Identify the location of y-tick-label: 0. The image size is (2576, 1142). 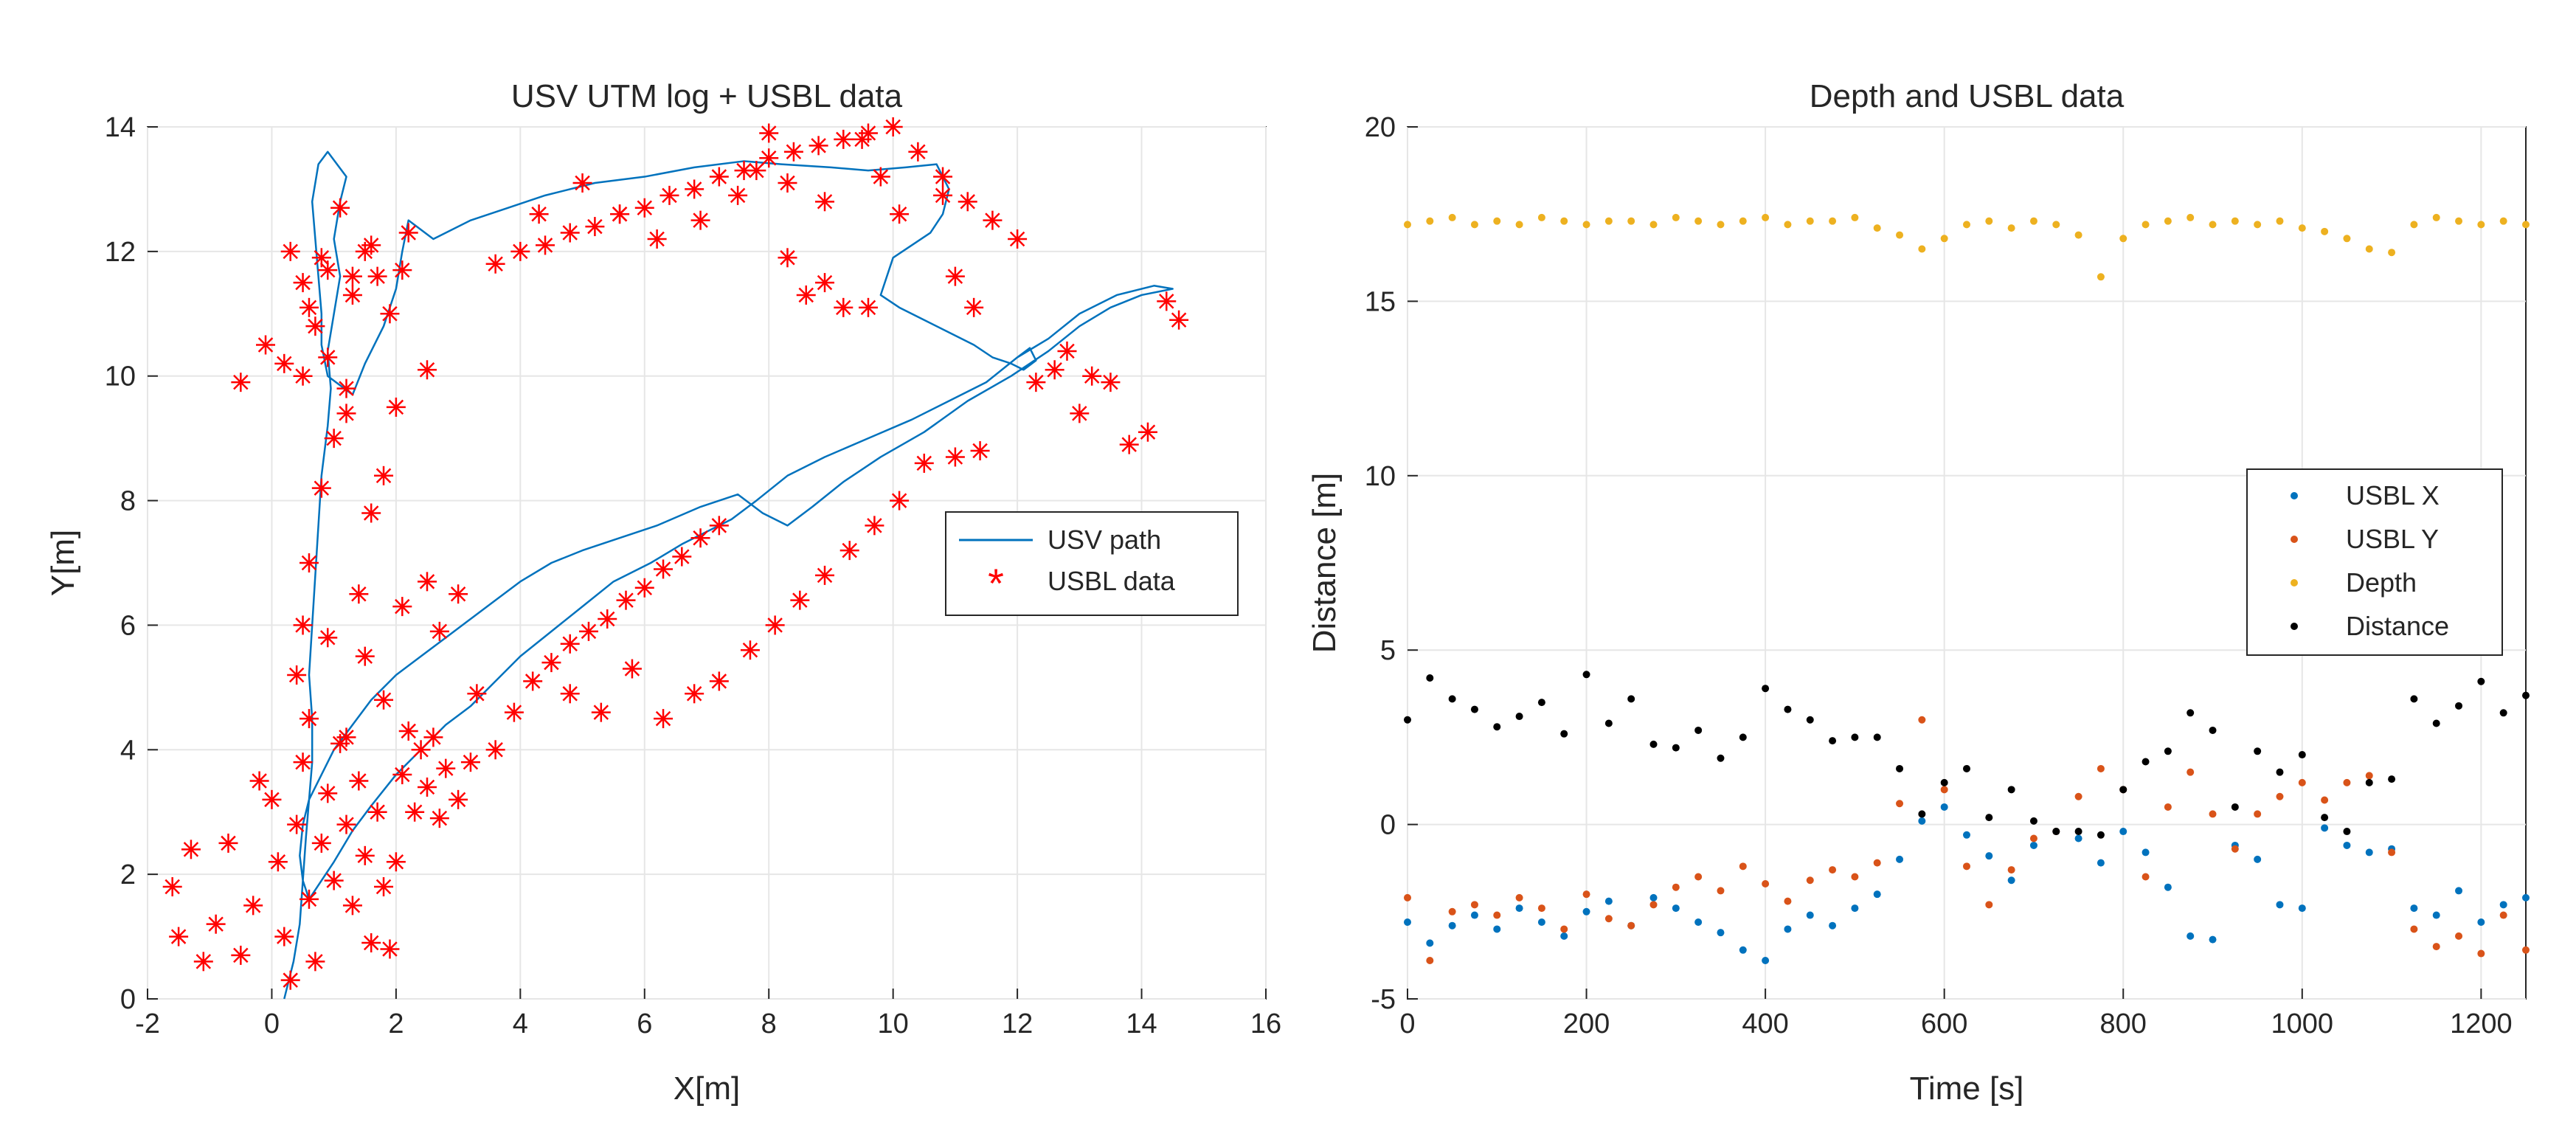
(128, 999).